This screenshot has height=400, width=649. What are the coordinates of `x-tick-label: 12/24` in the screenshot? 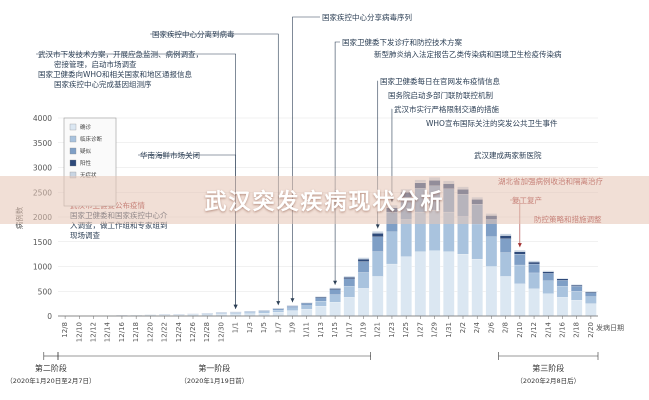 It's located at (179, 331).